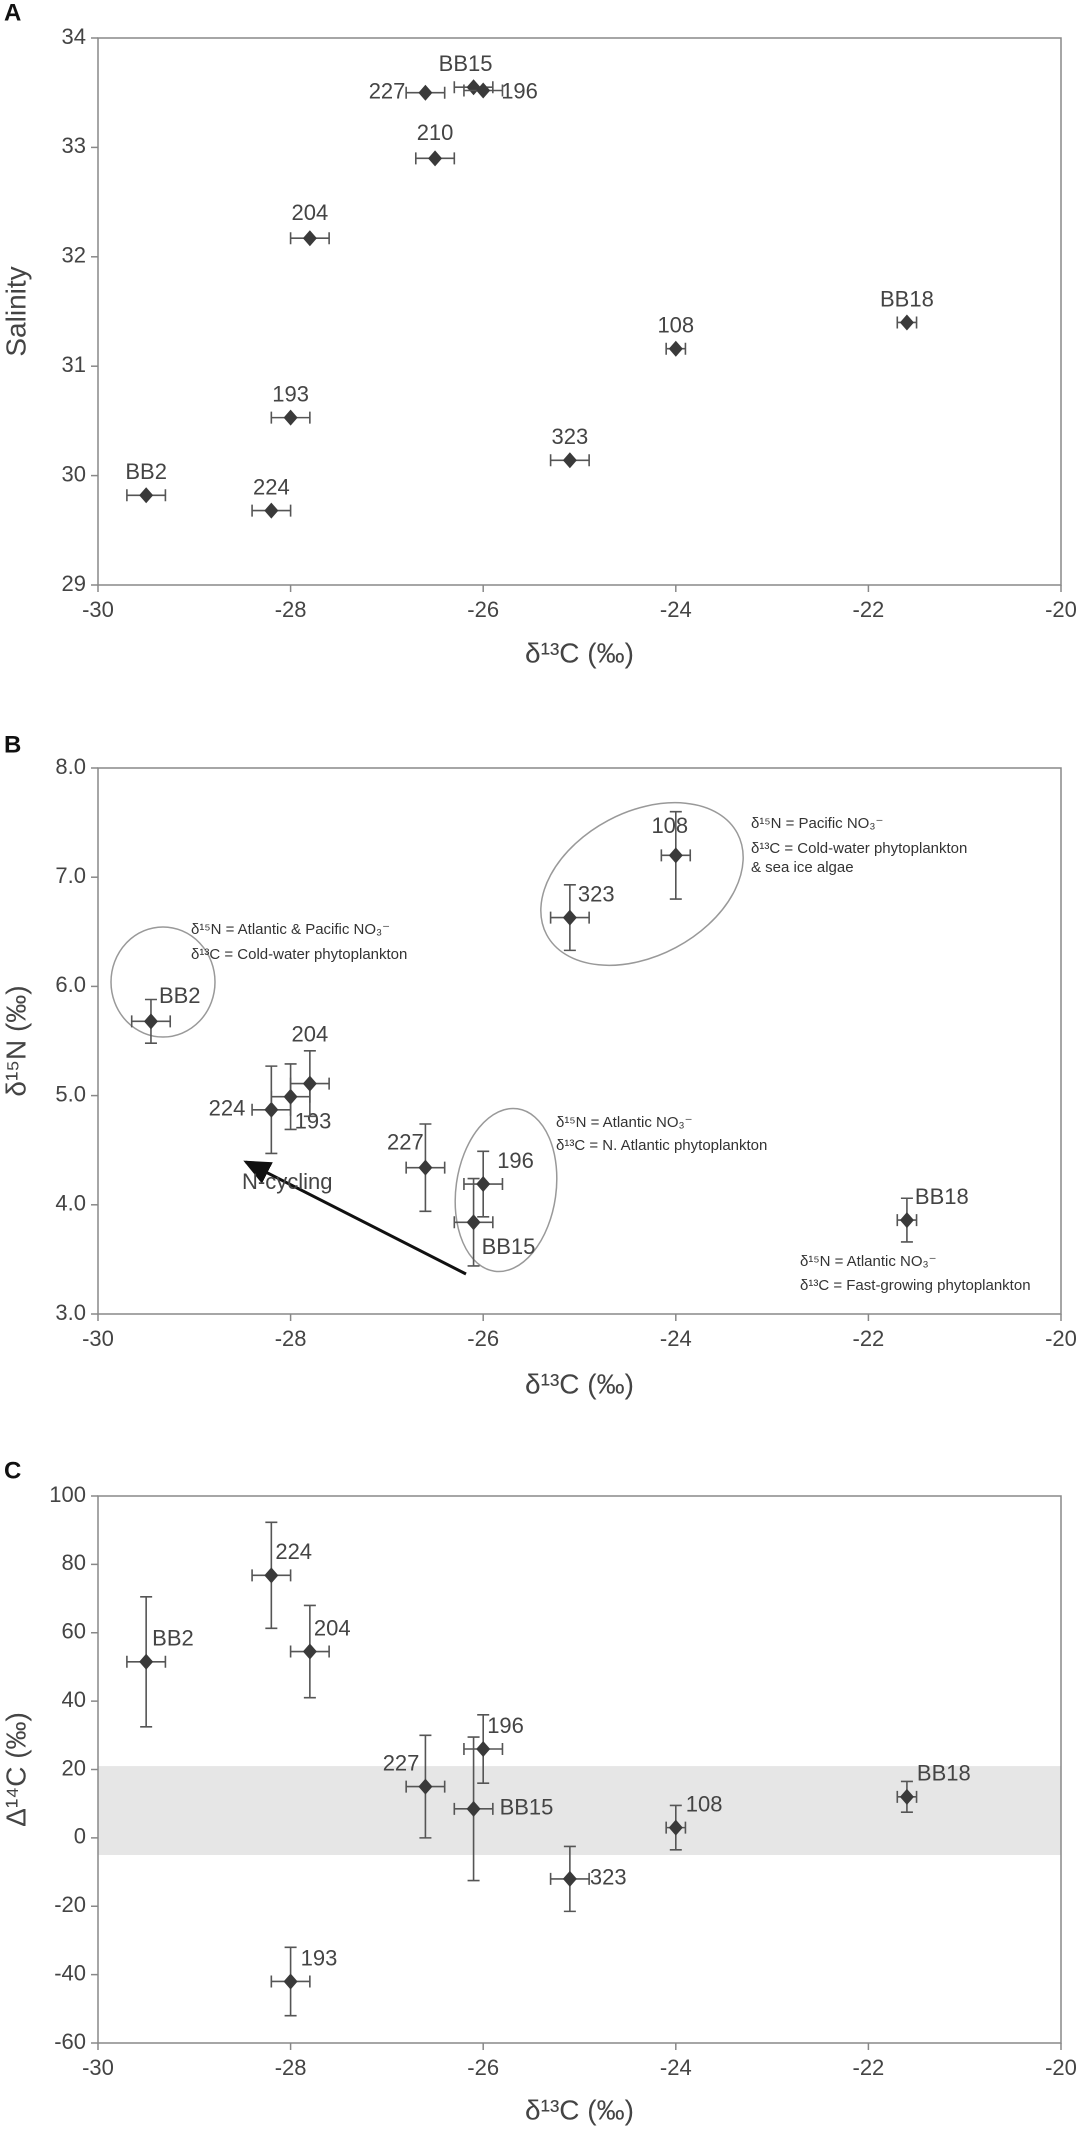  Describe the element at coordinates (70, 2041) in the screenshot. I see `y-tick-label: -60` at that location.